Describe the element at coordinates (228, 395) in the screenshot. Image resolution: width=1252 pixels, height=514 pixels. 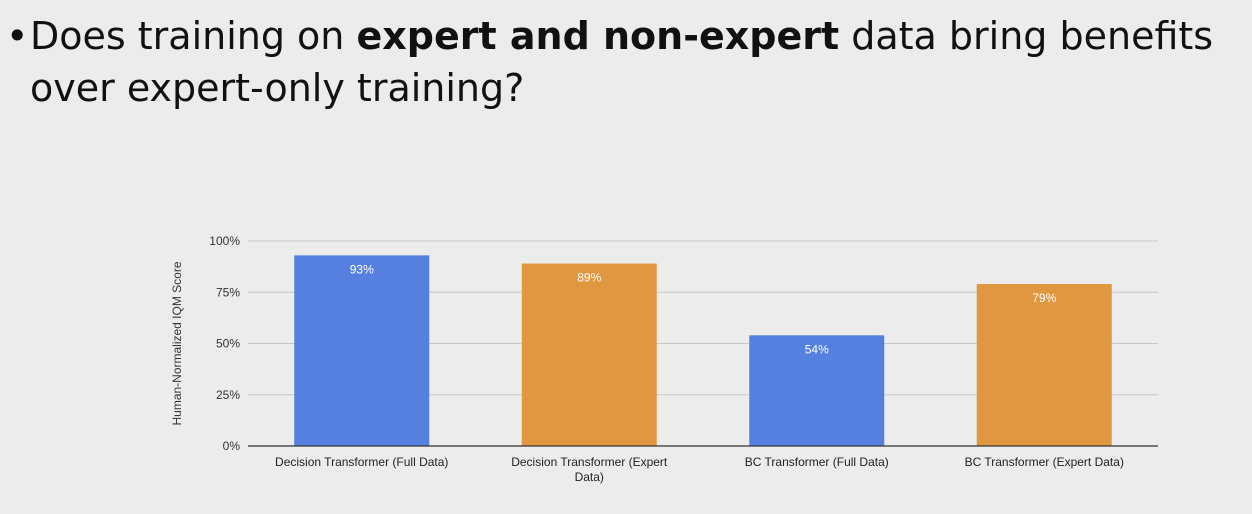
I see `y-tick-label: 25%` at that location.